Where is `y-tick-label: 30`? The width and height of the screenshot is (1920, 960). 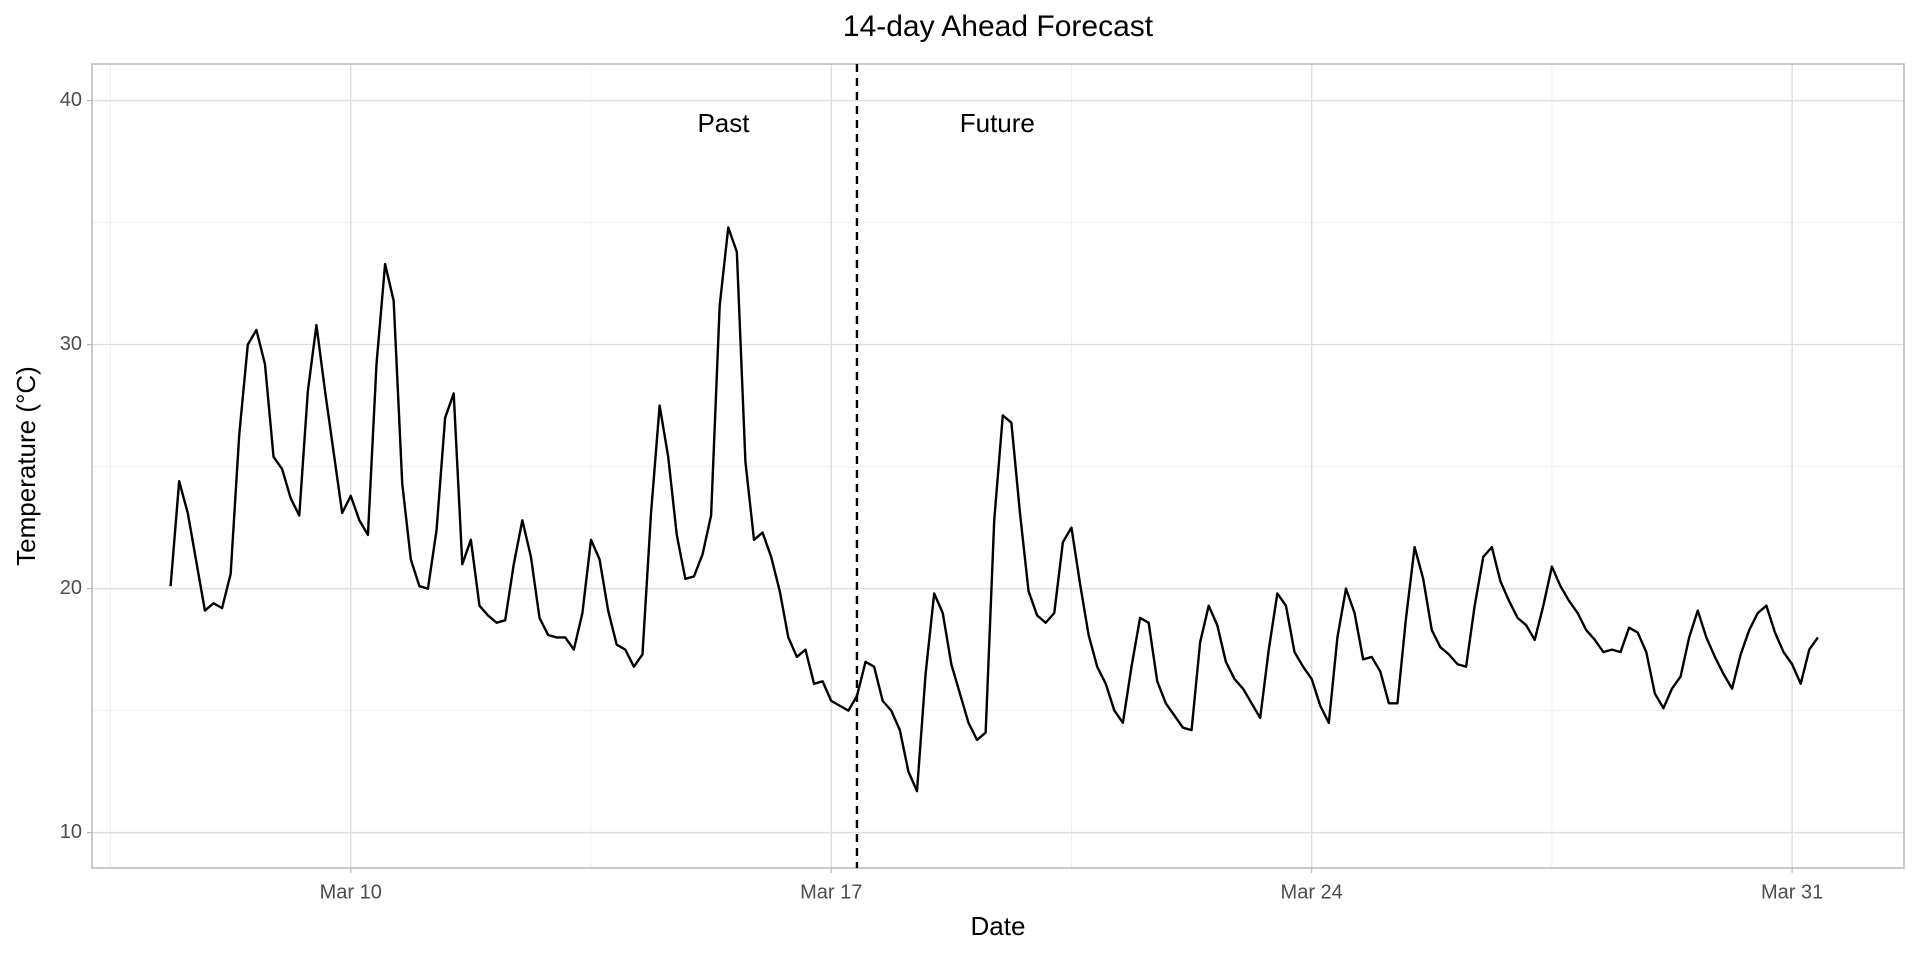
y-tick-label: 30 is located at coordinates (71, 344).